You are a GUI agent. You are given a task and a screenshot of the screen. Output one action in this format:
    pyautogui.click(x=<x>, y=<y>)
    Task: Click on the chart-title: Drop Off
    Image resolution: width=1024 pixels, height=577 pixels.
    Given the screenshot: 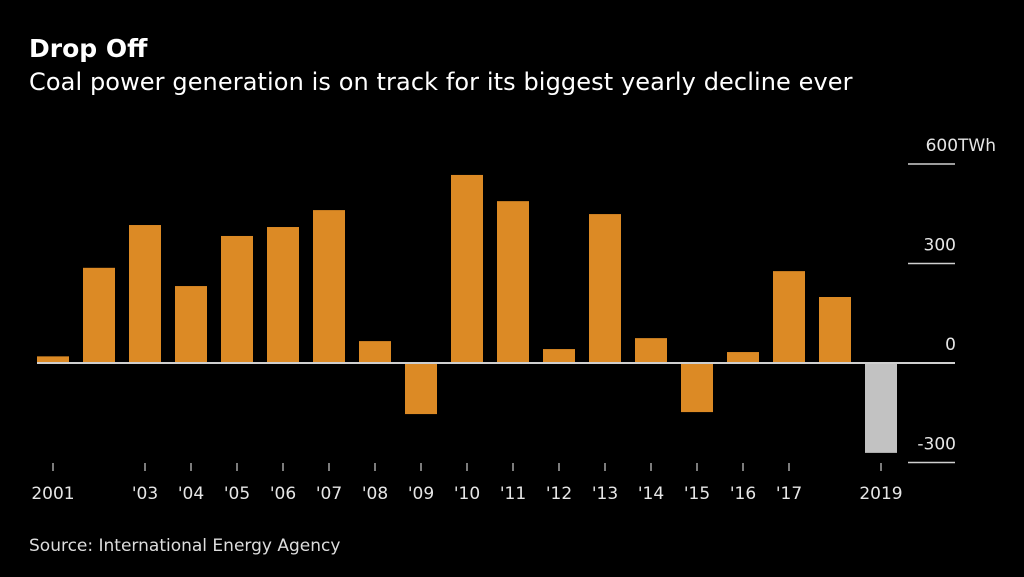 What is the action you would take?
    pyautogui.click(x=88, y=48)
    